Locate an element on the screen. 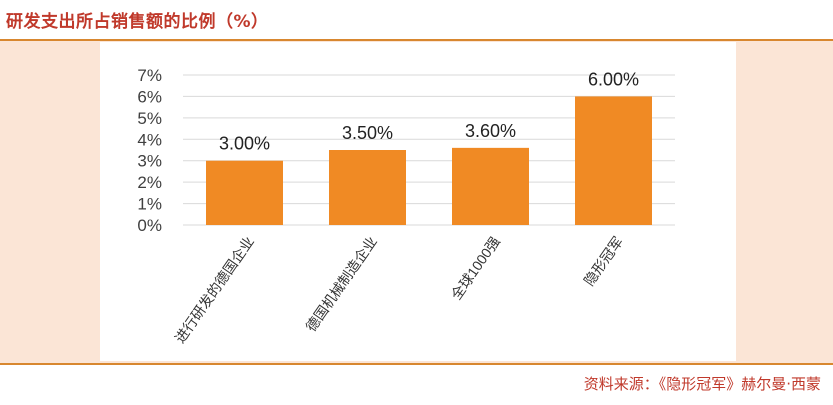  y-tick-label: 1% is located at coordinates (149, 204).